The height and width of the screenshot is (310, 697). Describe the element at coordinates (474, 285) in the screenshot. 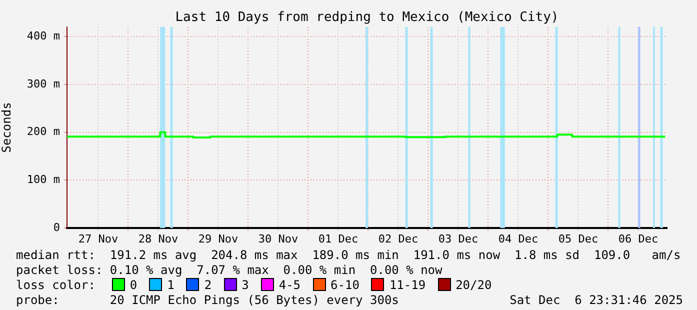

I see `text: 20/20` at that location.